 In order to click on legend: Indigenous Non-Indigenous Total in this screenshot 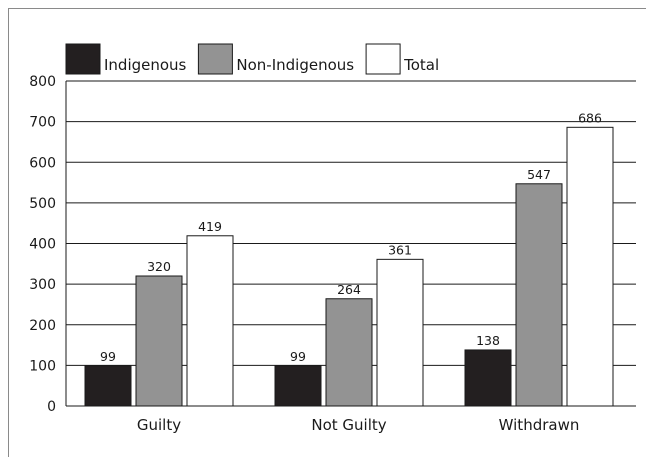, I will do `click(252, 59)`.